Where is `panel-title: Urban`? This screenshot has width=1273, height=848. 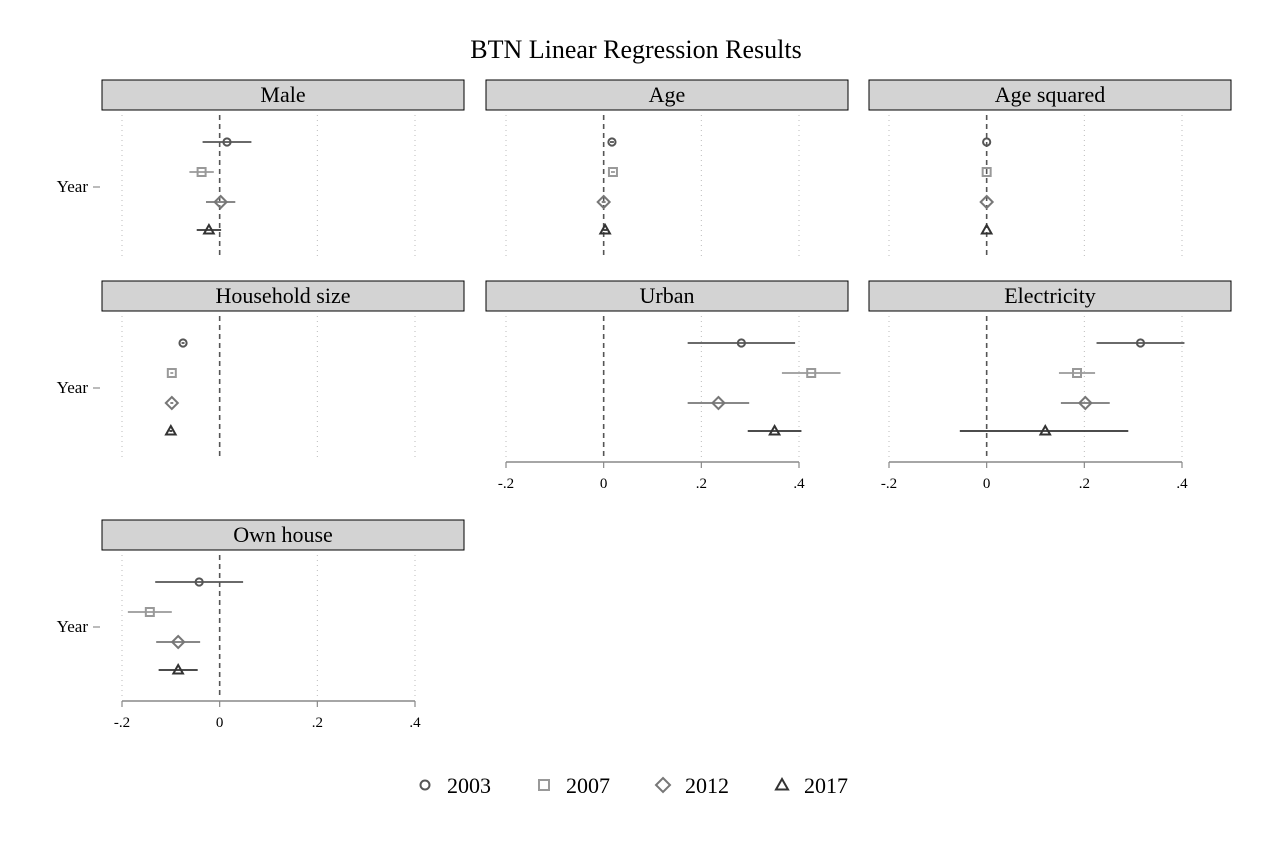
panel-title: Urban is located at coordinates (667, 295).